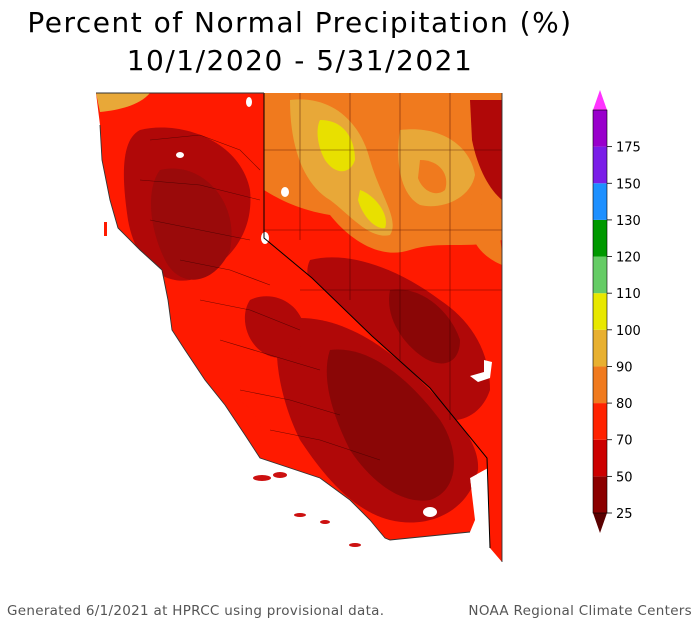 Image resolution: width=700 pixels, height=624 pixels. Describe the element at coordinates (628, 148) in the screenshot. I see `legend-label: 175` at that location.